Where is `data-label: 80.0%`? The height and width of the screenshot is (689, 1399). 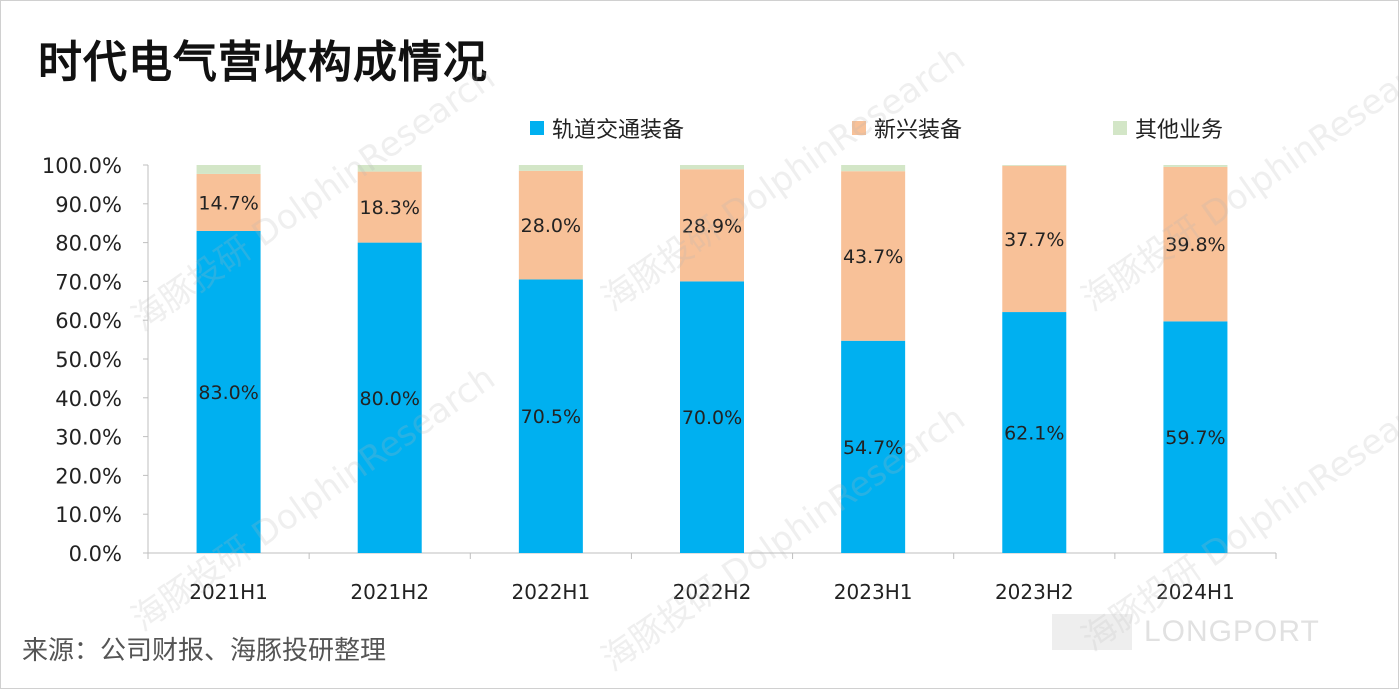 data-label: 80.0% is located at coordinates (390, 399).